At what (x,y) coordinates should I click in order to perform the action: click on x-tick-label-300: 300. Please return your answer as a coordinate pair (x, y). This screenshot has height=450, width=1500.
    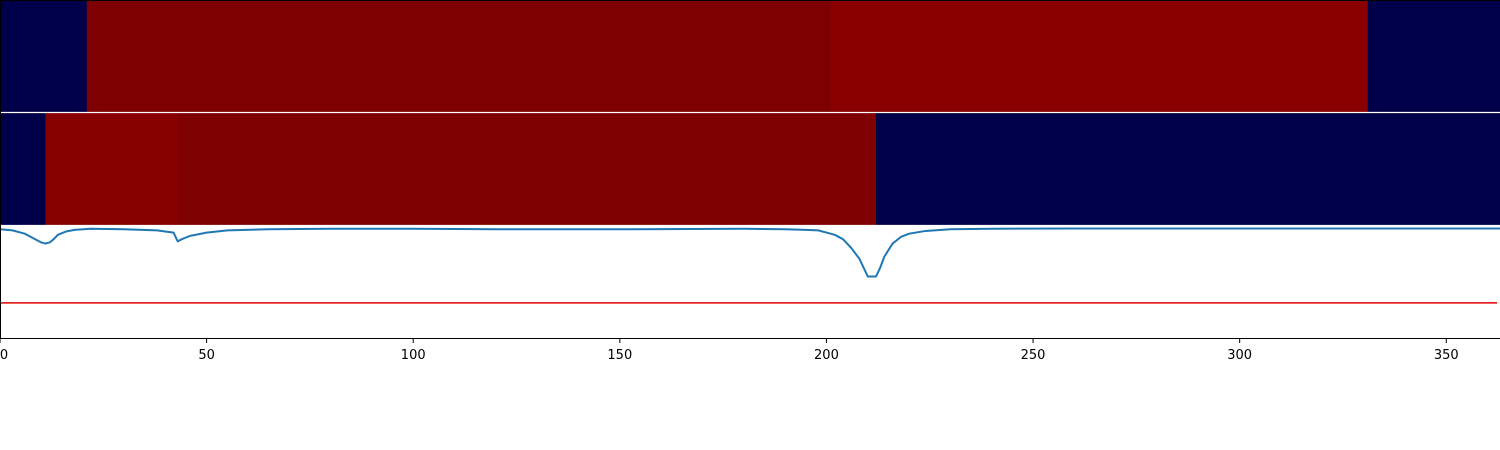
    Looking at the image, I should click on (1239, 355).